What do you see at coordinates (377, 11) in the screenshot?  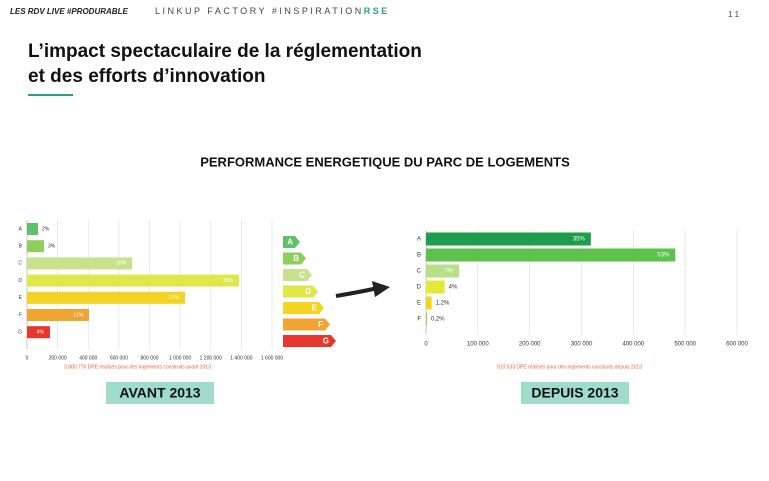 I see `brand-accent: RSE` at bounding box center [377, 11].